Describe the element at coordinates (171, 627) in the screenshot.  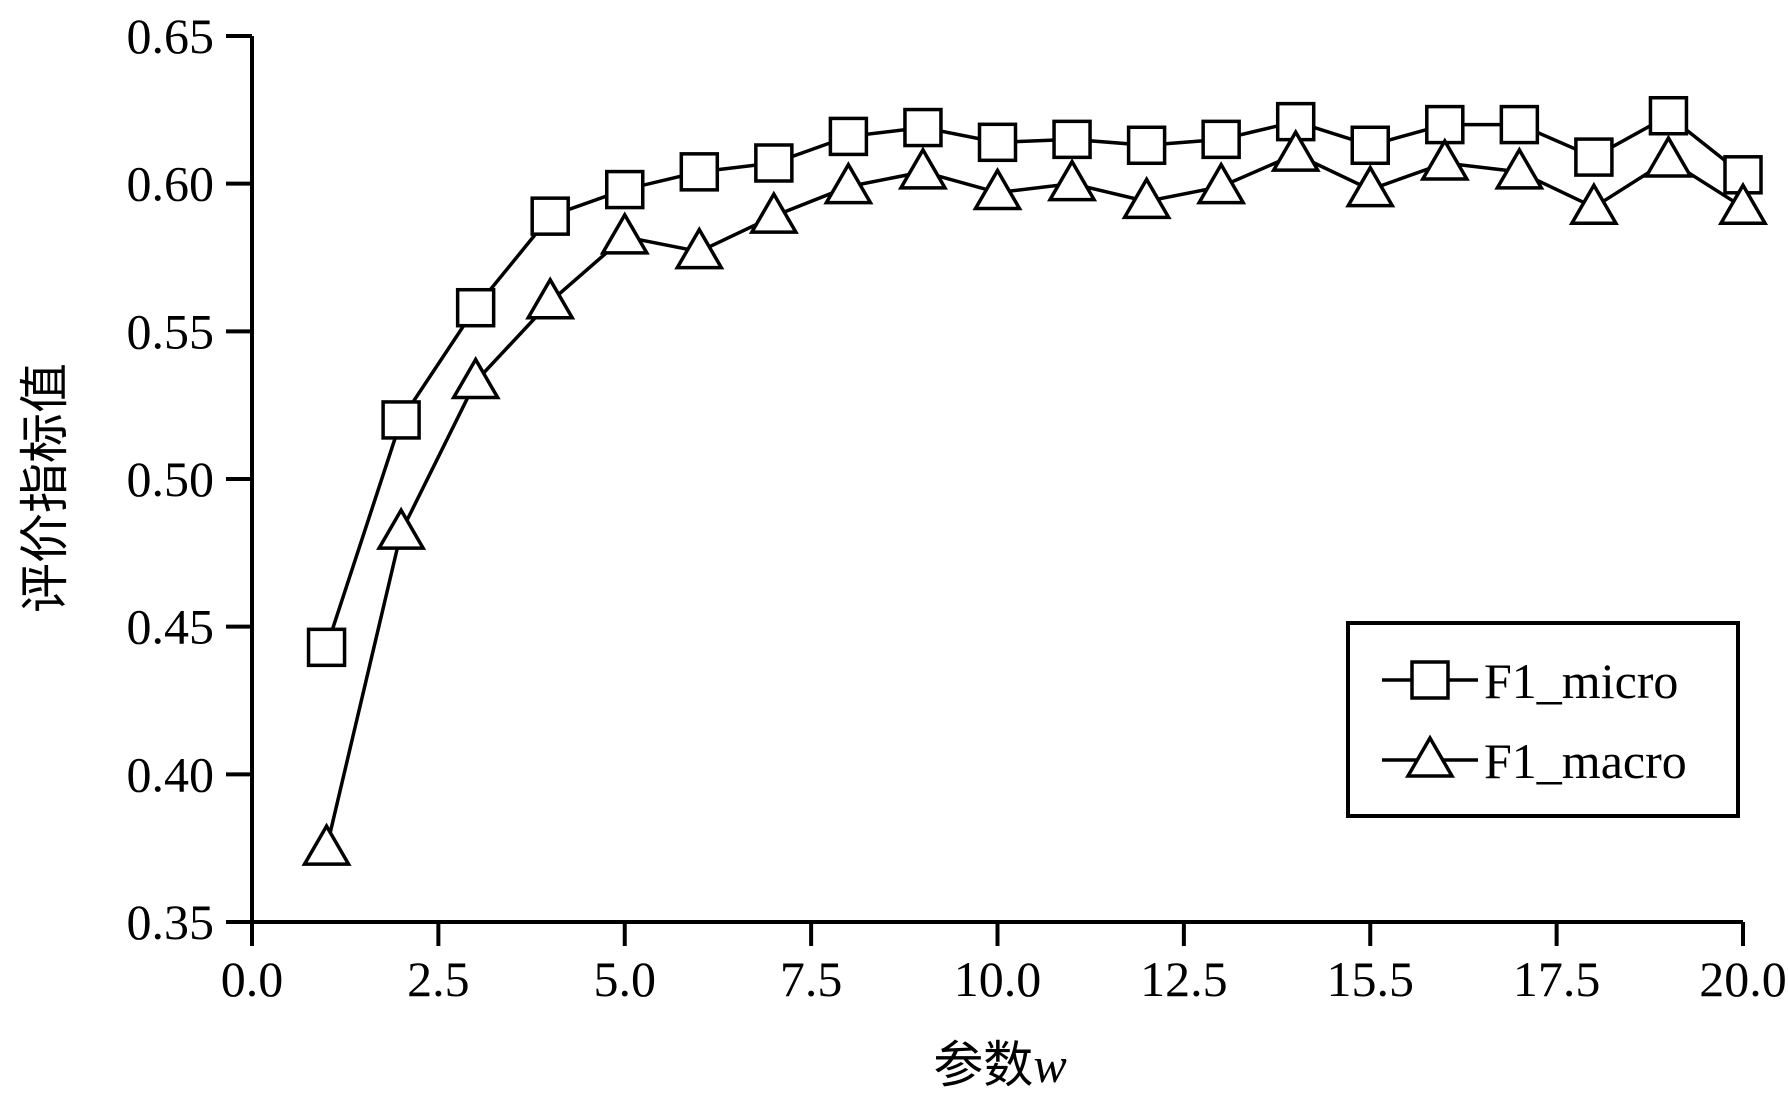
I see `y-tick-label: 0.45` at that location.